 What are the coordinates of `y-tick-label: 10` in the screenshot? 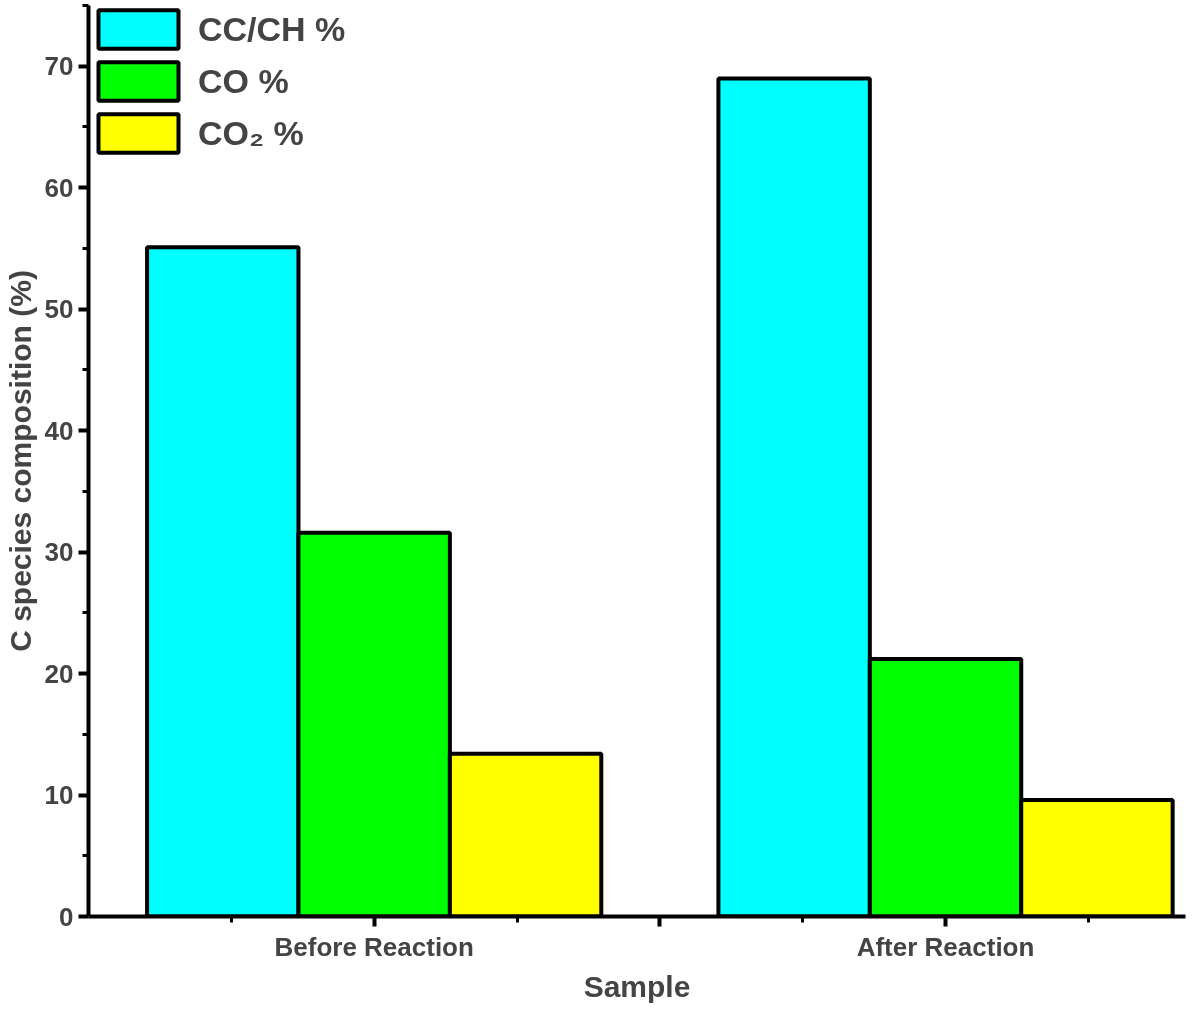 It's located at (59, 795).